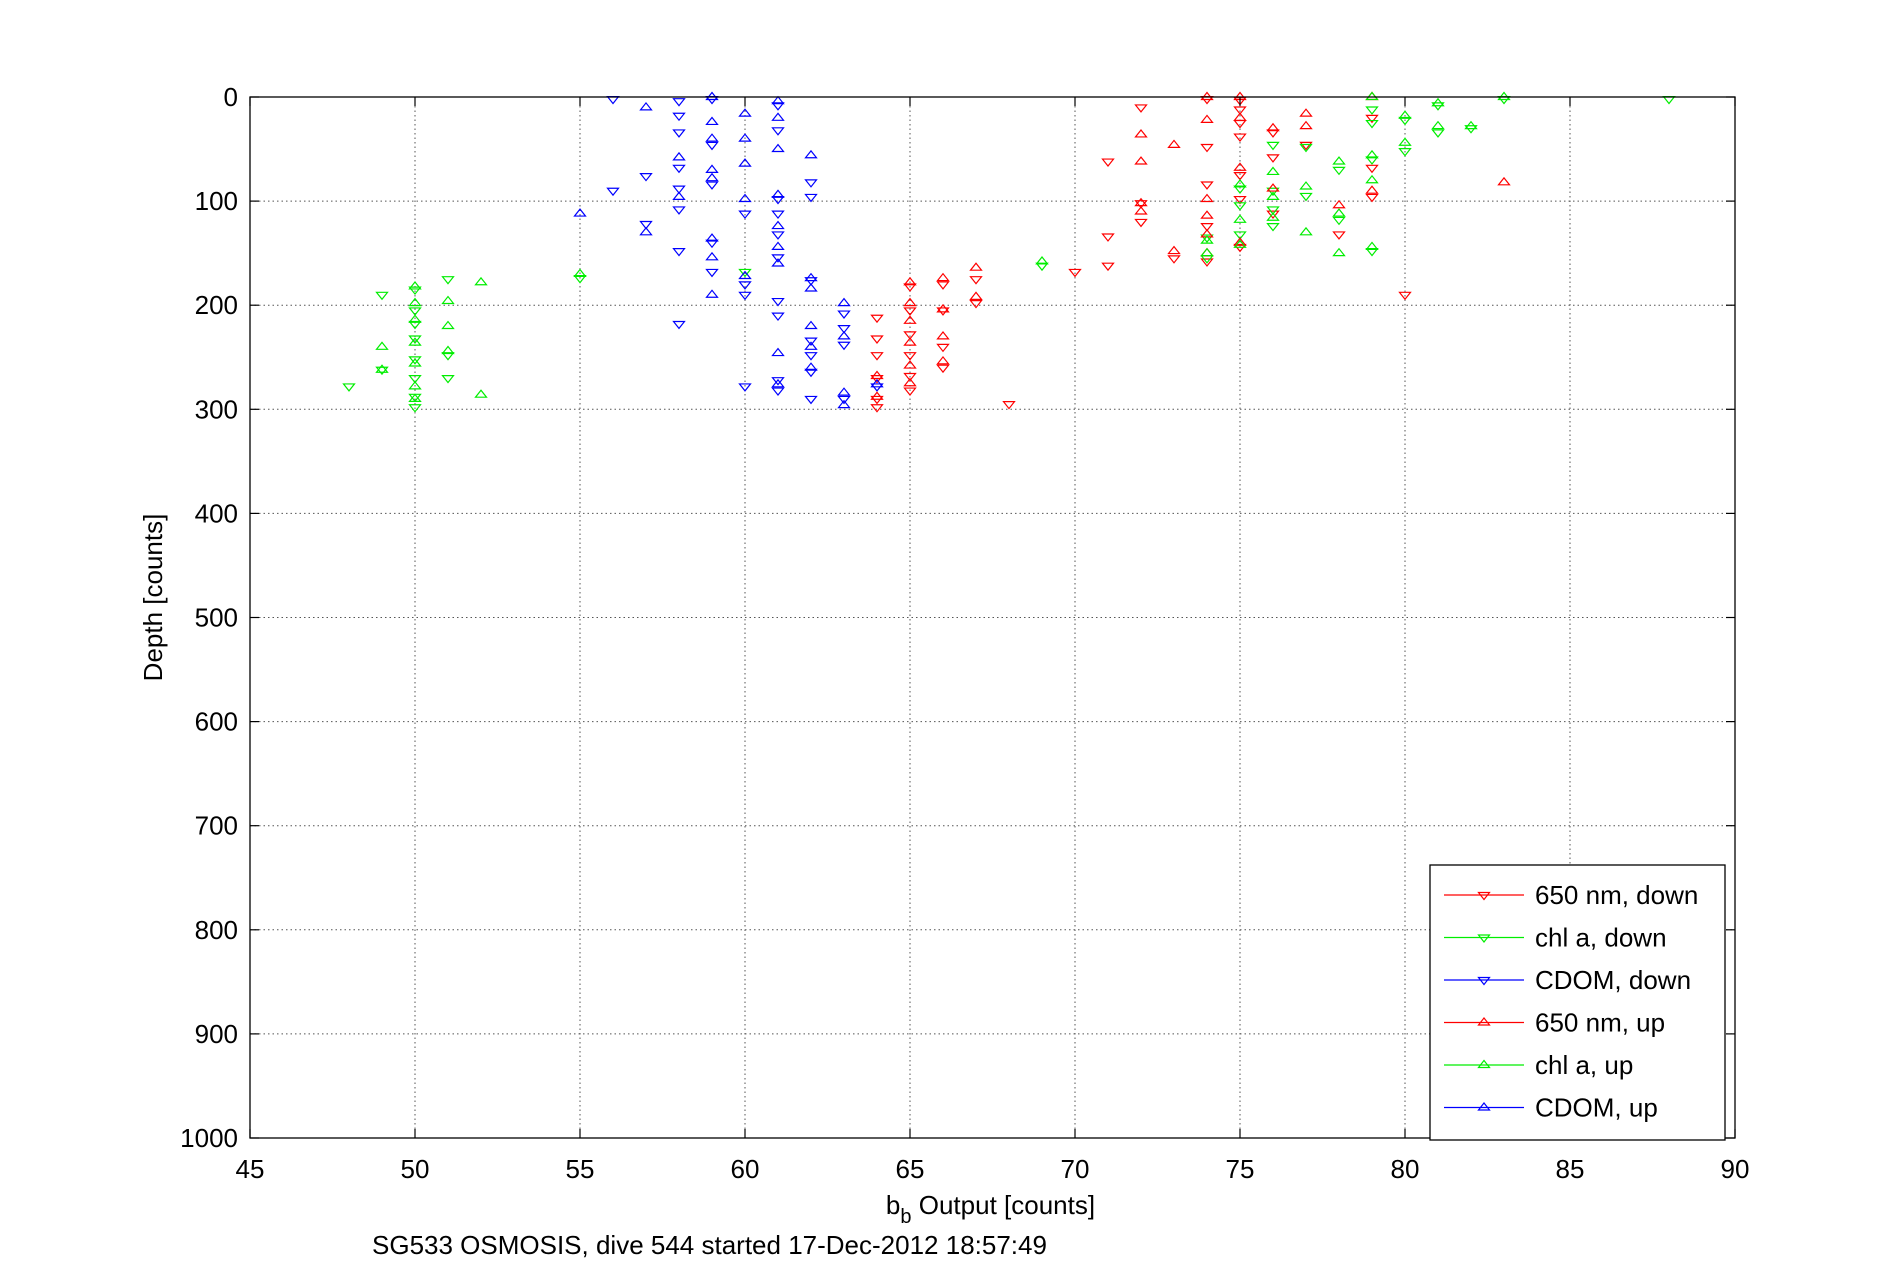  Describe the element at coordinates (216, 826) in the screenshot. I see `y-tick-label: 700` at that location.